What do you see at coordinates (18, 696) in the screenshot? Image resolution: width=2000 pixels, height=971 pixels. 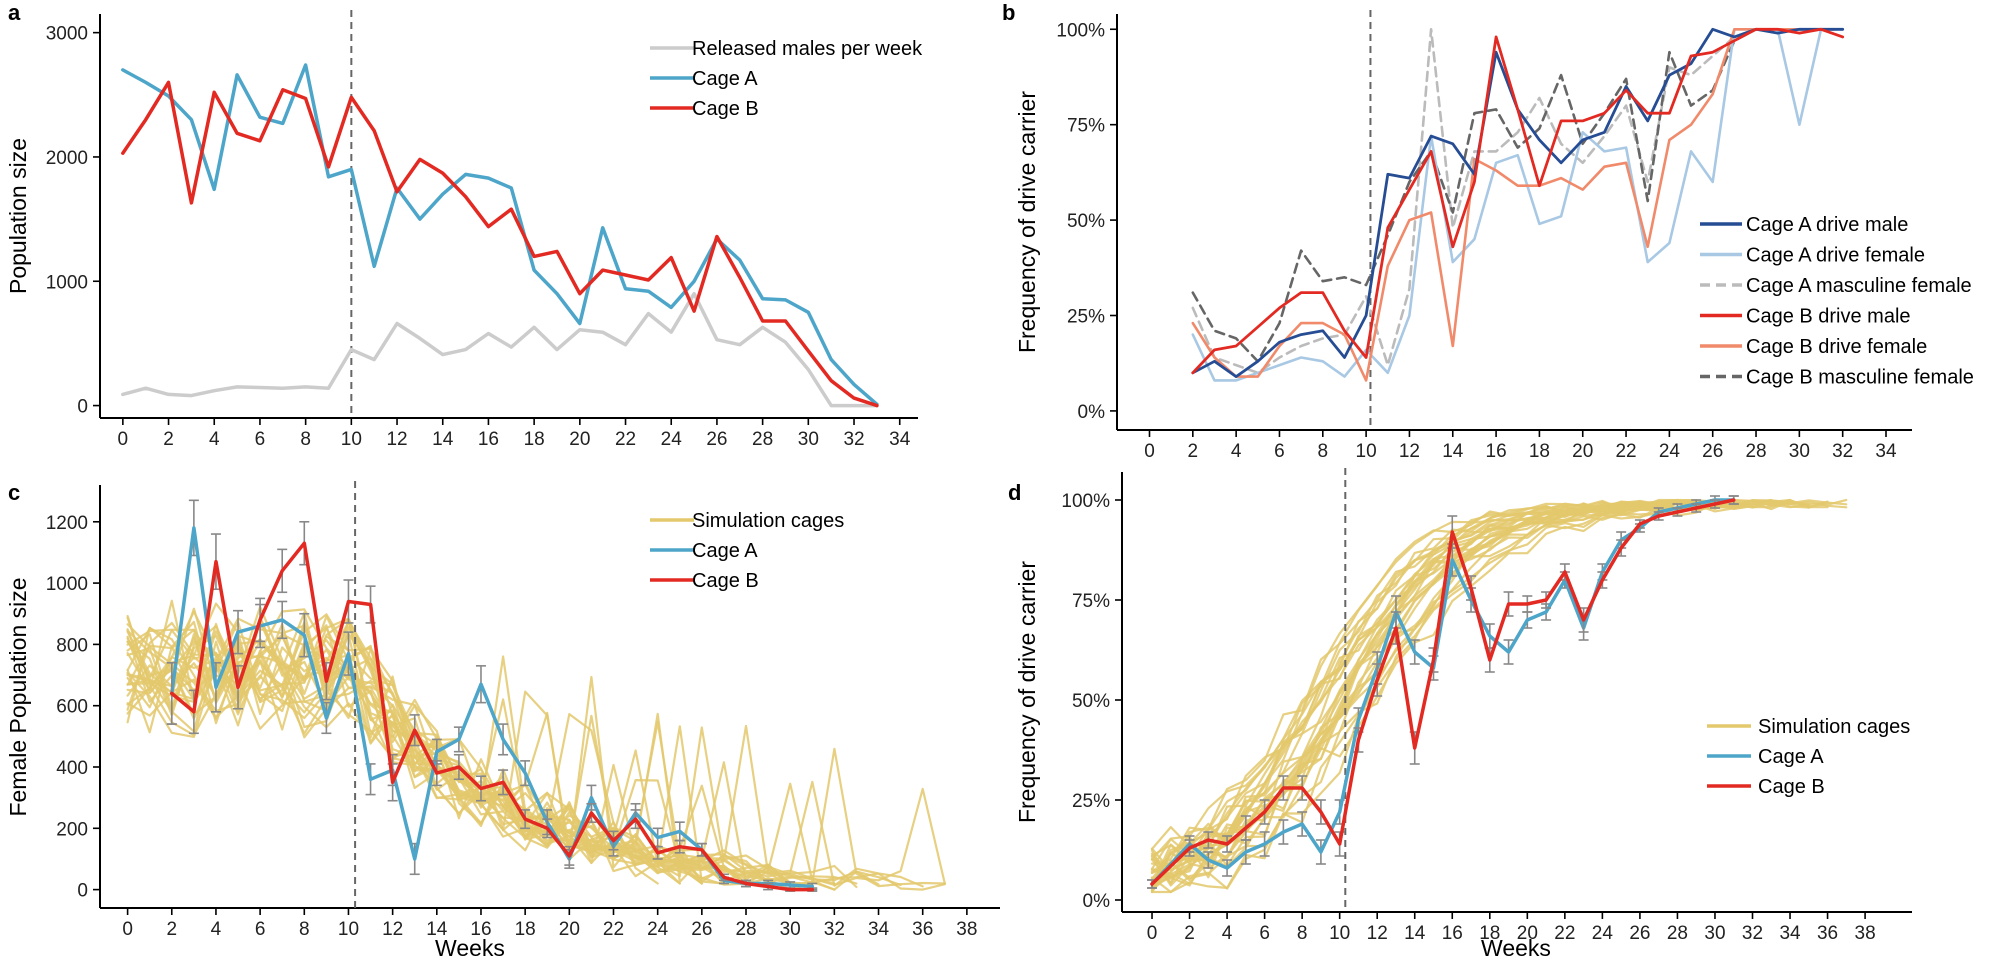 I see `y-axis-title: Female Population size` at bounding box center [18, 696].